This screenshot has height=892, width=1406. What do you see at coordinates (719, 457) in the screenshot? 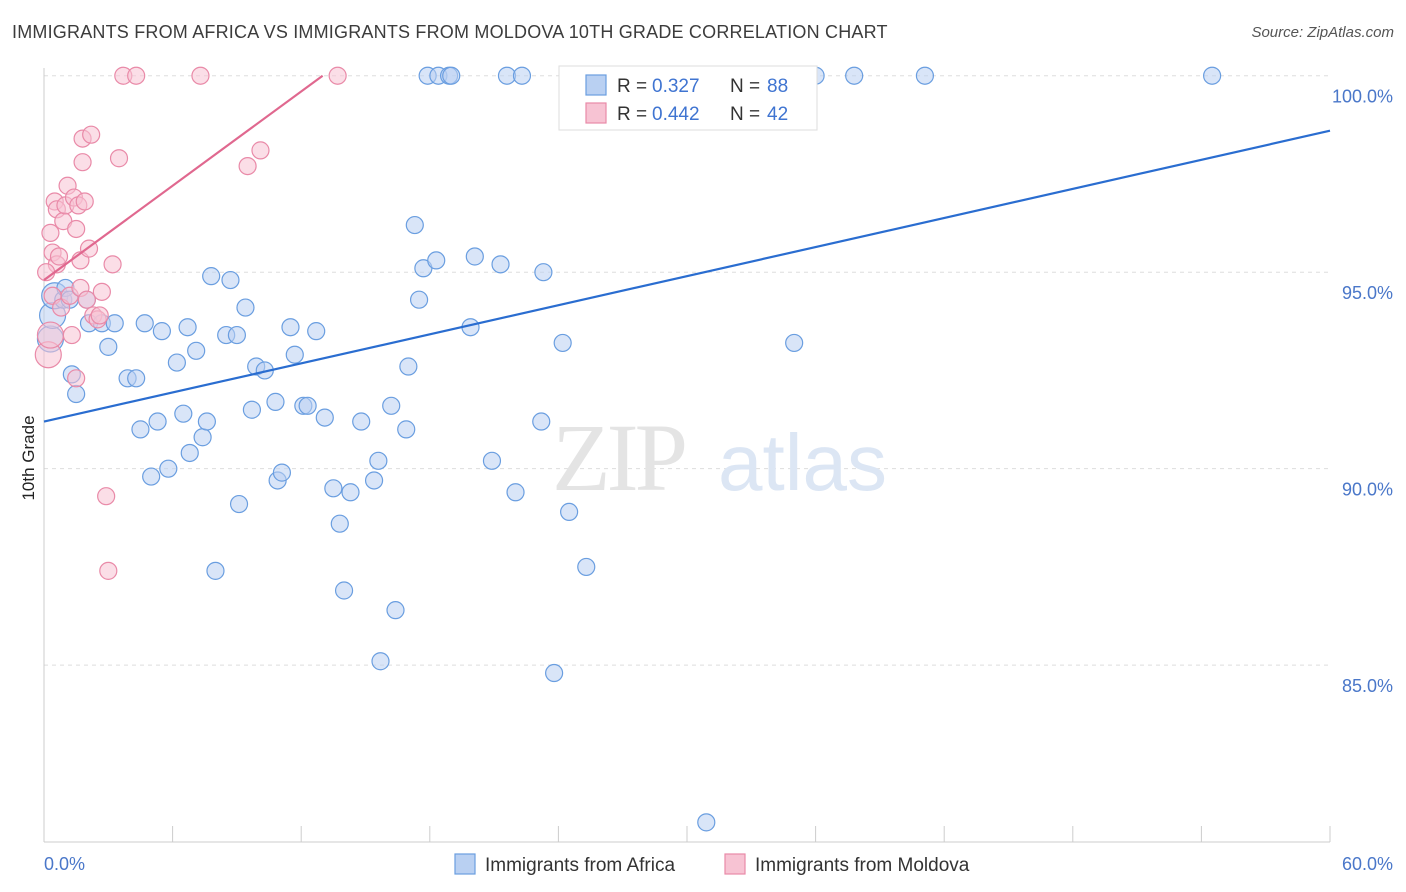
I see `watermark: ZIP atlas` at bounding box center [719, 457].